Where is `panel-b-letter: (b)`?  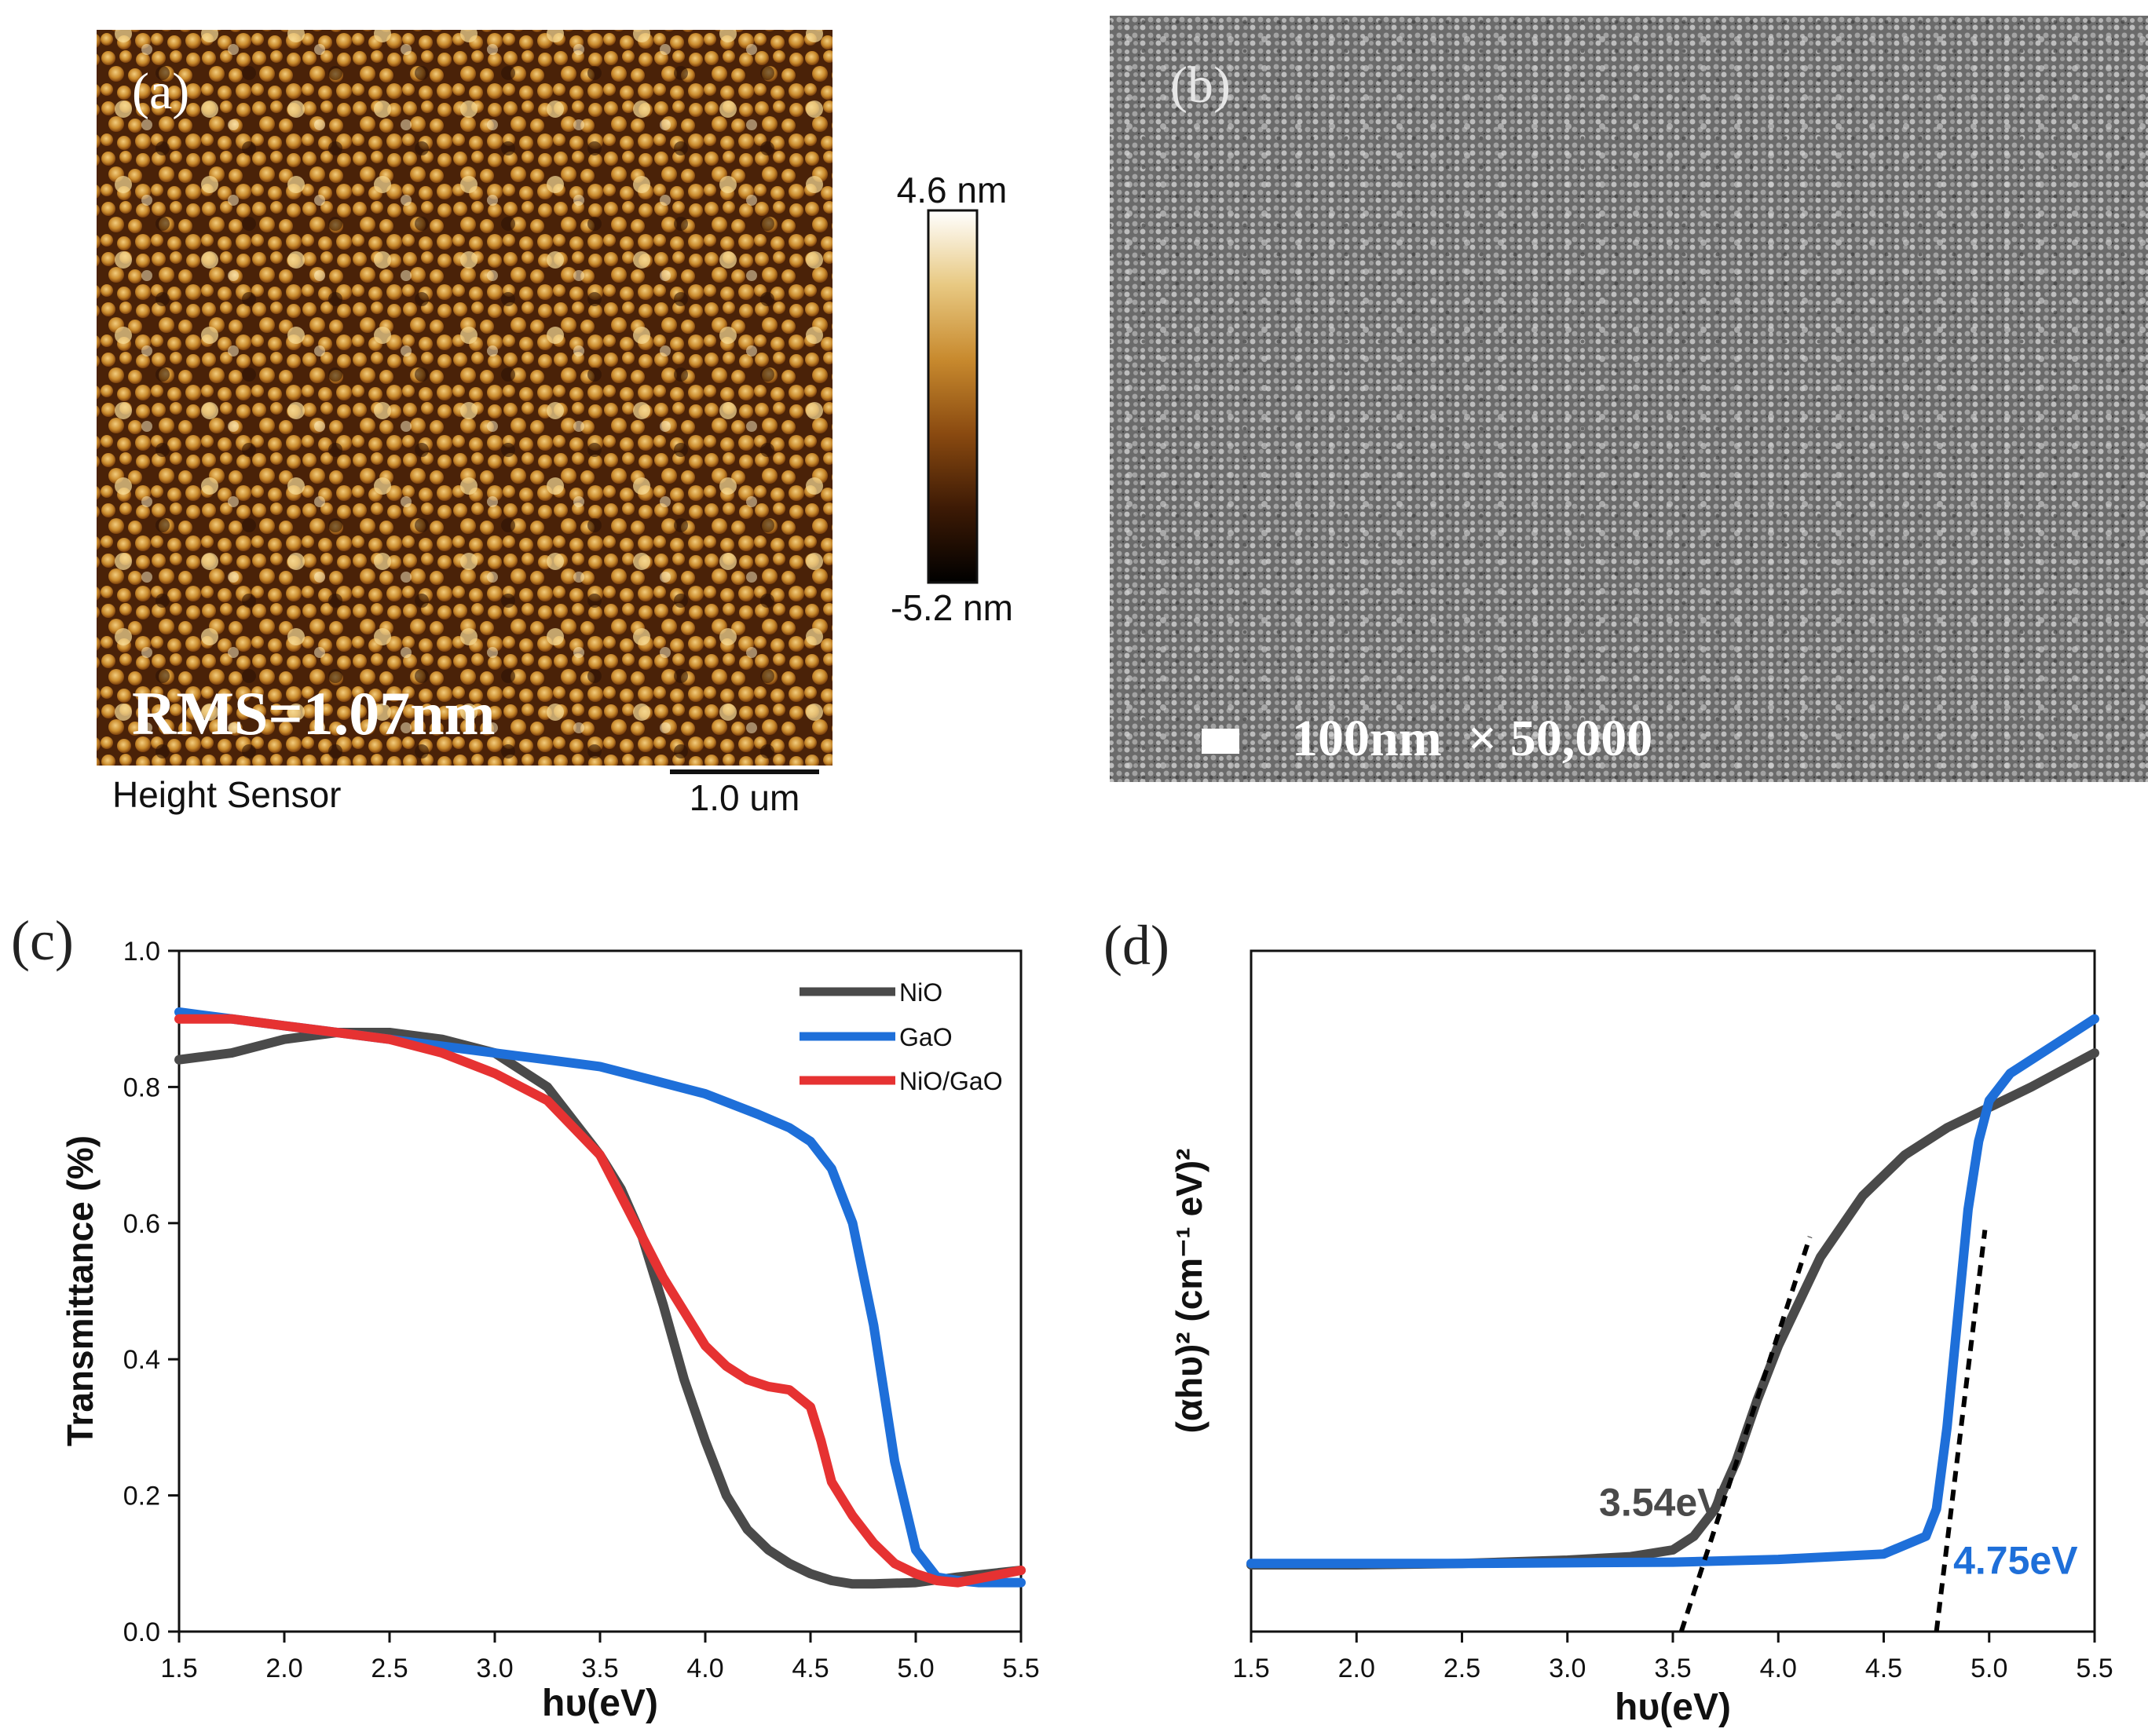
panel-b-letter: (b) is located at coordinates (1200, 85).